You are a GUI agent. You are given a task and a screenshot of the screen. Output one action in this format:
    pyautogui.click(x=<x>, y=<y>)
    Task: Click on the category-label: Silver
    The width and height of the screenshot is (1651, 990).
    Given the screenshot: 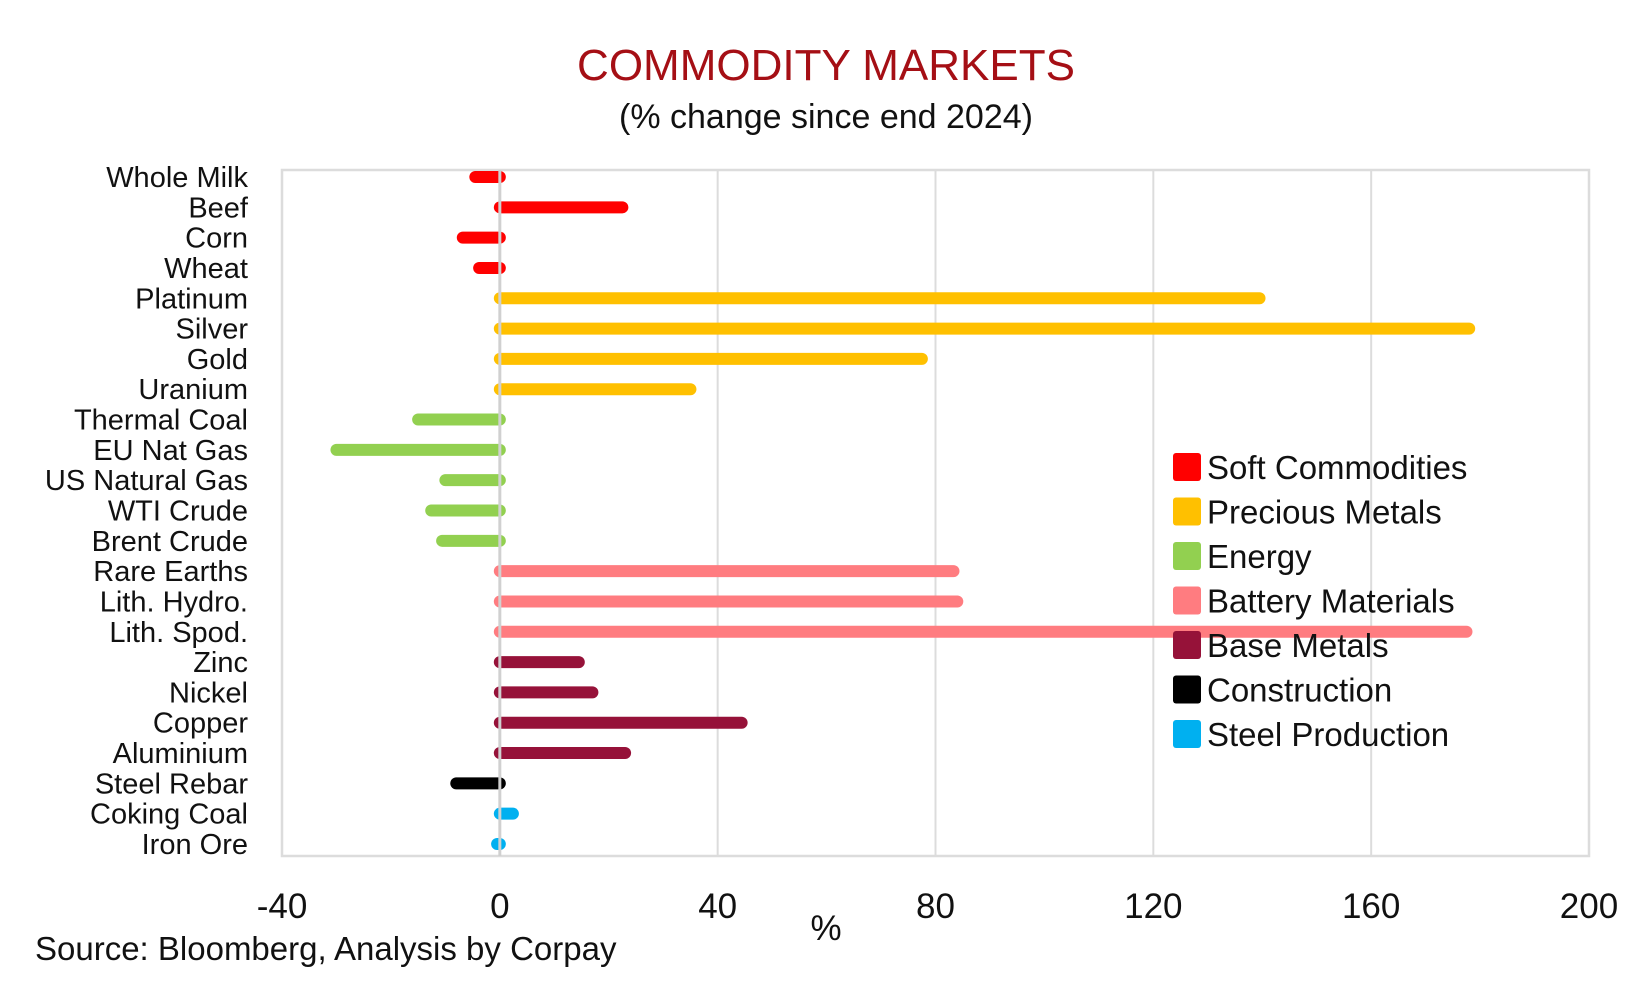 What is the action you would take?
    pyautogui.click(x=211, y=330)
    